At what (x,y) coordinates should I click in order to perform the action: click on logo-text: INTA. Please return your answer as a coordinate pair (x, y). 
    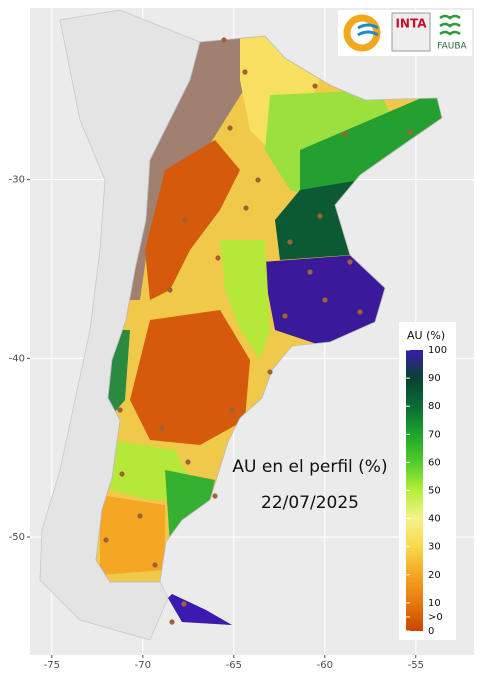
    Looking at the image, I should click on (411, 24).